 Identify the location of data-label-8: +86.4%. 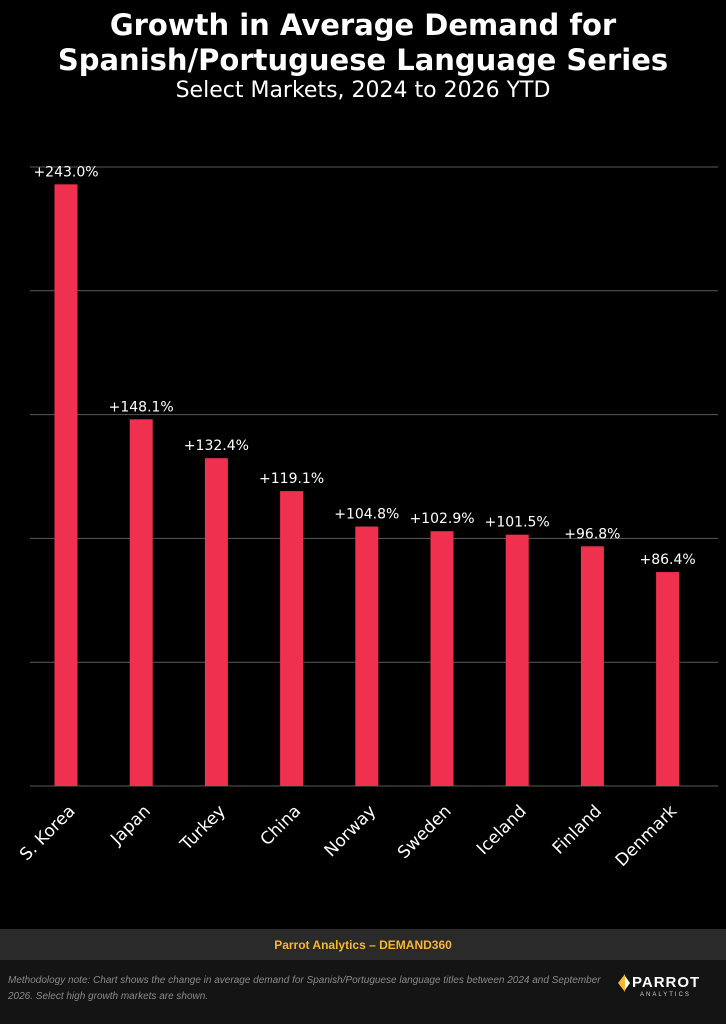
(667, 560).